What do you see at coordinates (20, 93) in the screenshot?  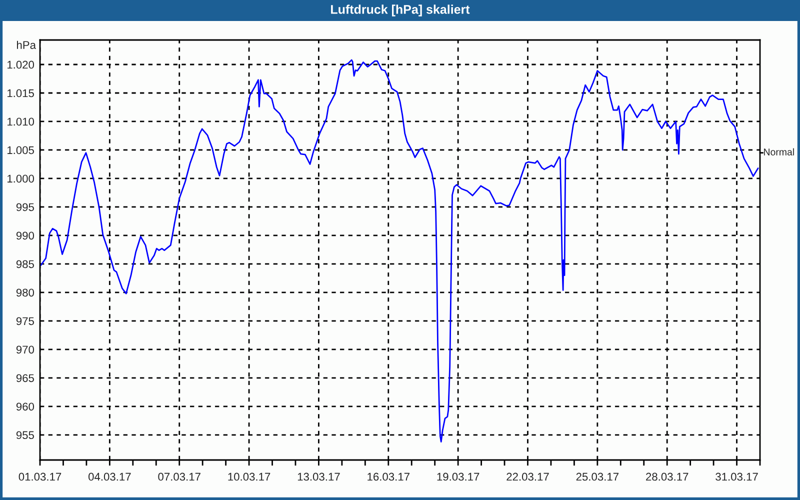 I see `y-tick-label: 1.015` at bounding box center [20, 93].